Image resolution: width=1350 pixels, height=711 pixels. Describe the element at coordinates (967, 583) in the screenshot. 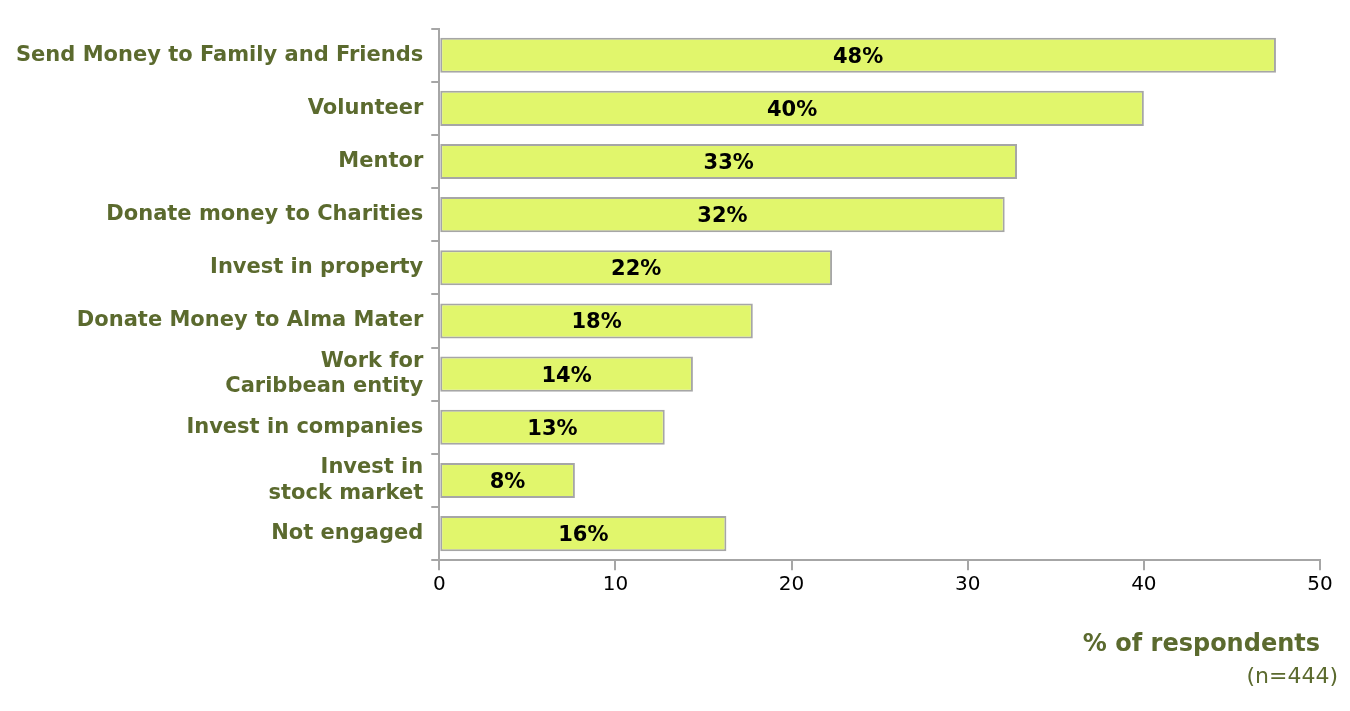

I see `x-tick-label: 30` at that location.